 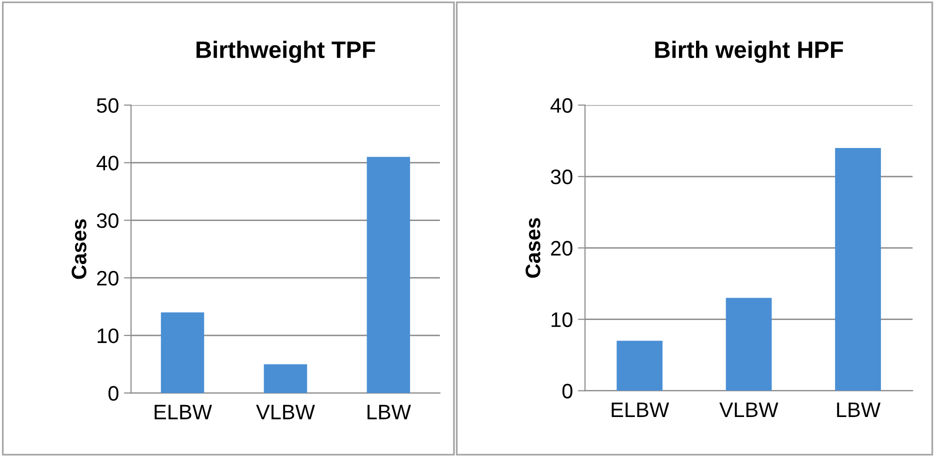 I want to click on chart-title: Birth weight HPF, so click(x=749, y=51).